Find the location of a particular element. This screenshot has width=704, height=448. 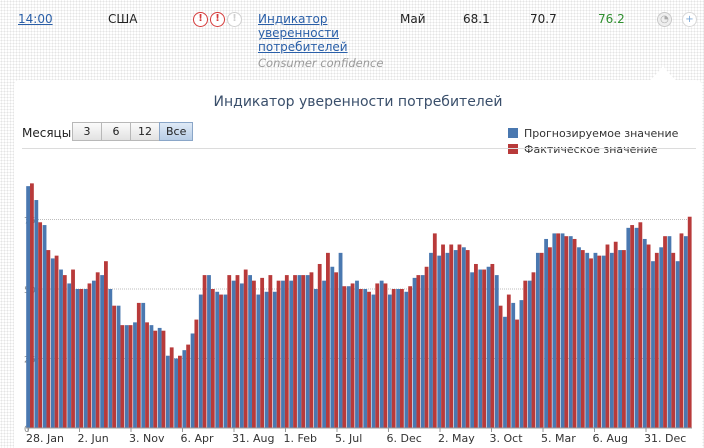

x-tick-label: 31. Dec is located at coordinates (665, 438).